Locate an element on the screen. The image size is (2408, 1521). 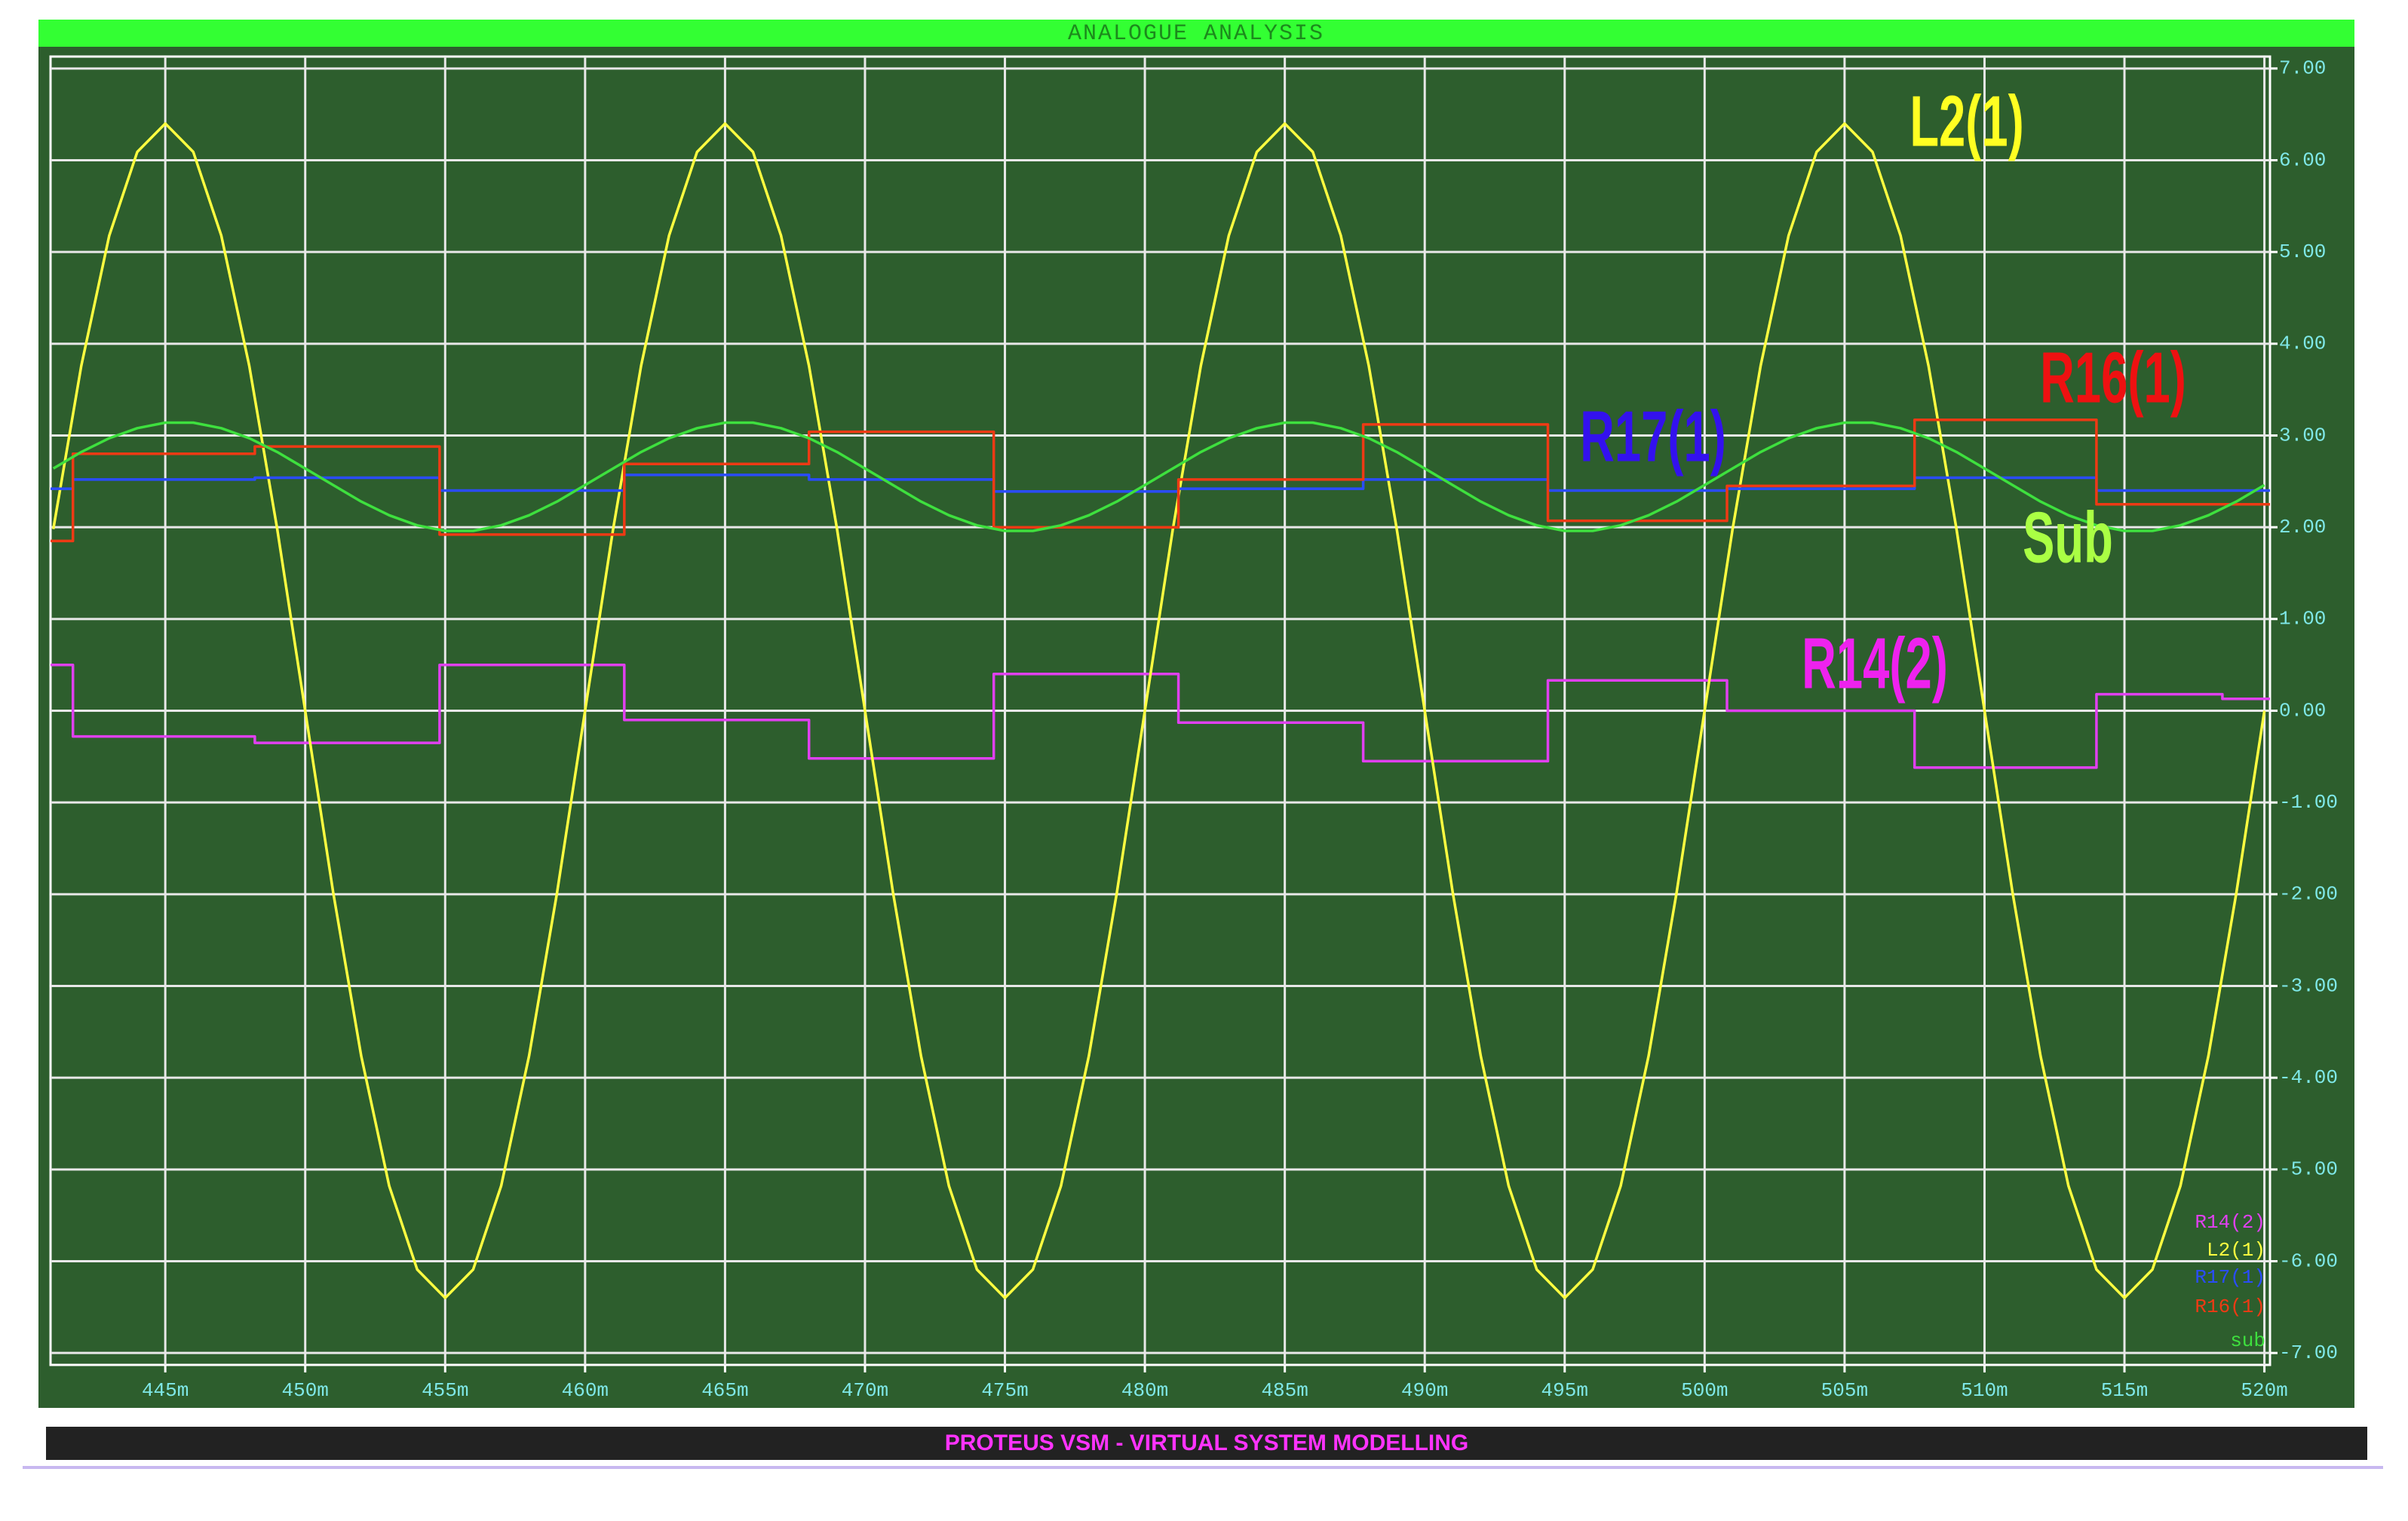
y-tick-label: 5.00 is located at coordinates (2302, 252).